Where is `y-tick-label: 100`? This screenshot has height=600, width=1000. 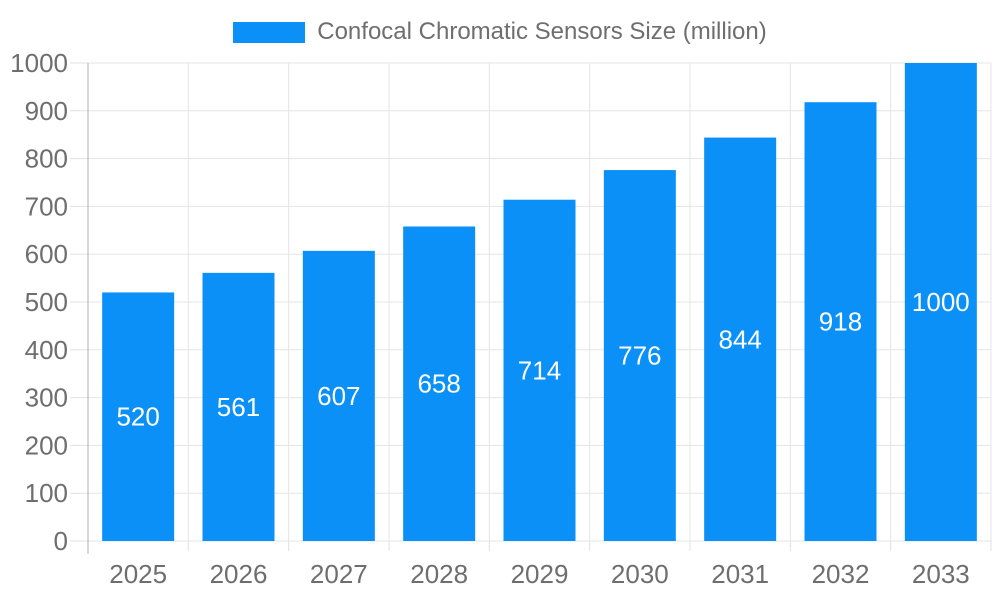 y-tick-label: 100 is located at coordinates (46, 493).